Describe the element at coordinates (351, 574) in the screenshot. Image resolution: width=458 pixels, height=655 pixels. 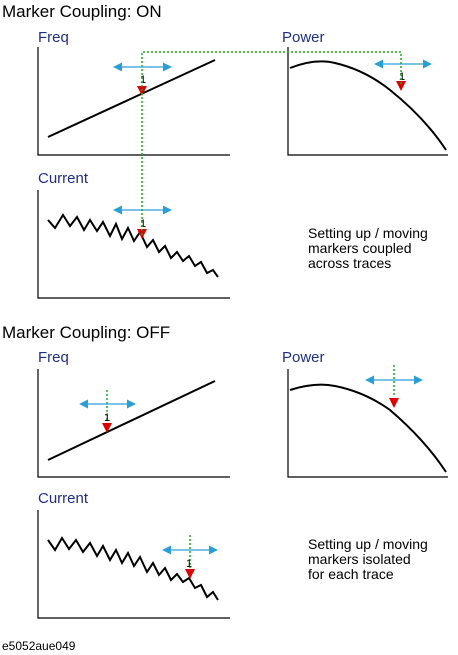
I see `description-line-3: for each trace` at that location.